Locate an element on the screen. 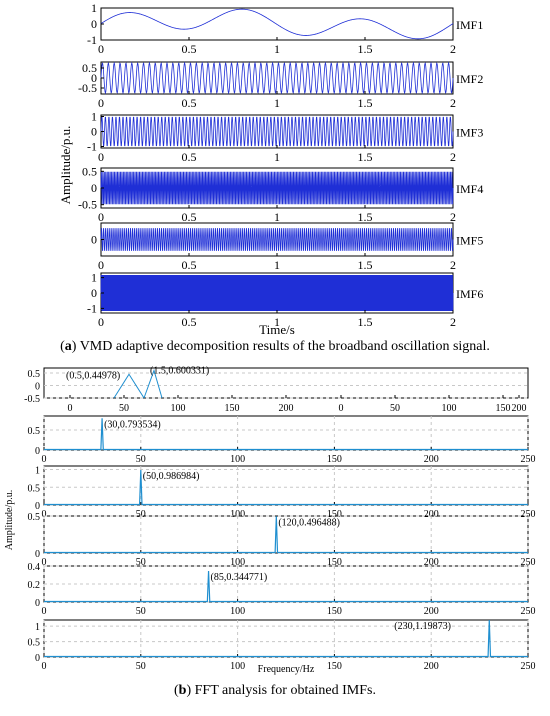  imf-series-label: IMF1 is located at coordinates (469, 25).